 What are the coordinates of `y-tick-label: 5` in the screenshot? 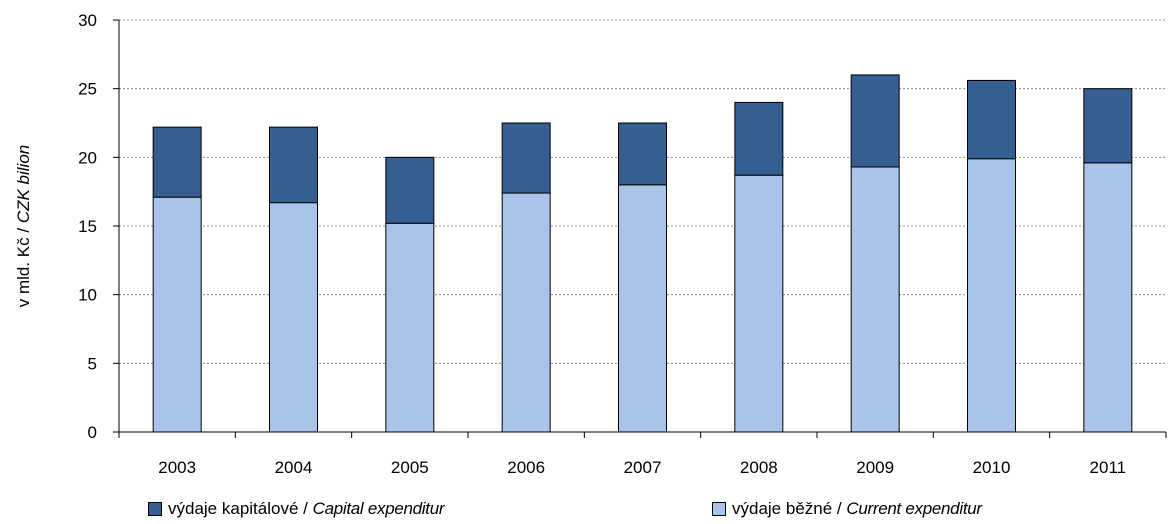 It's located at (92, 363).